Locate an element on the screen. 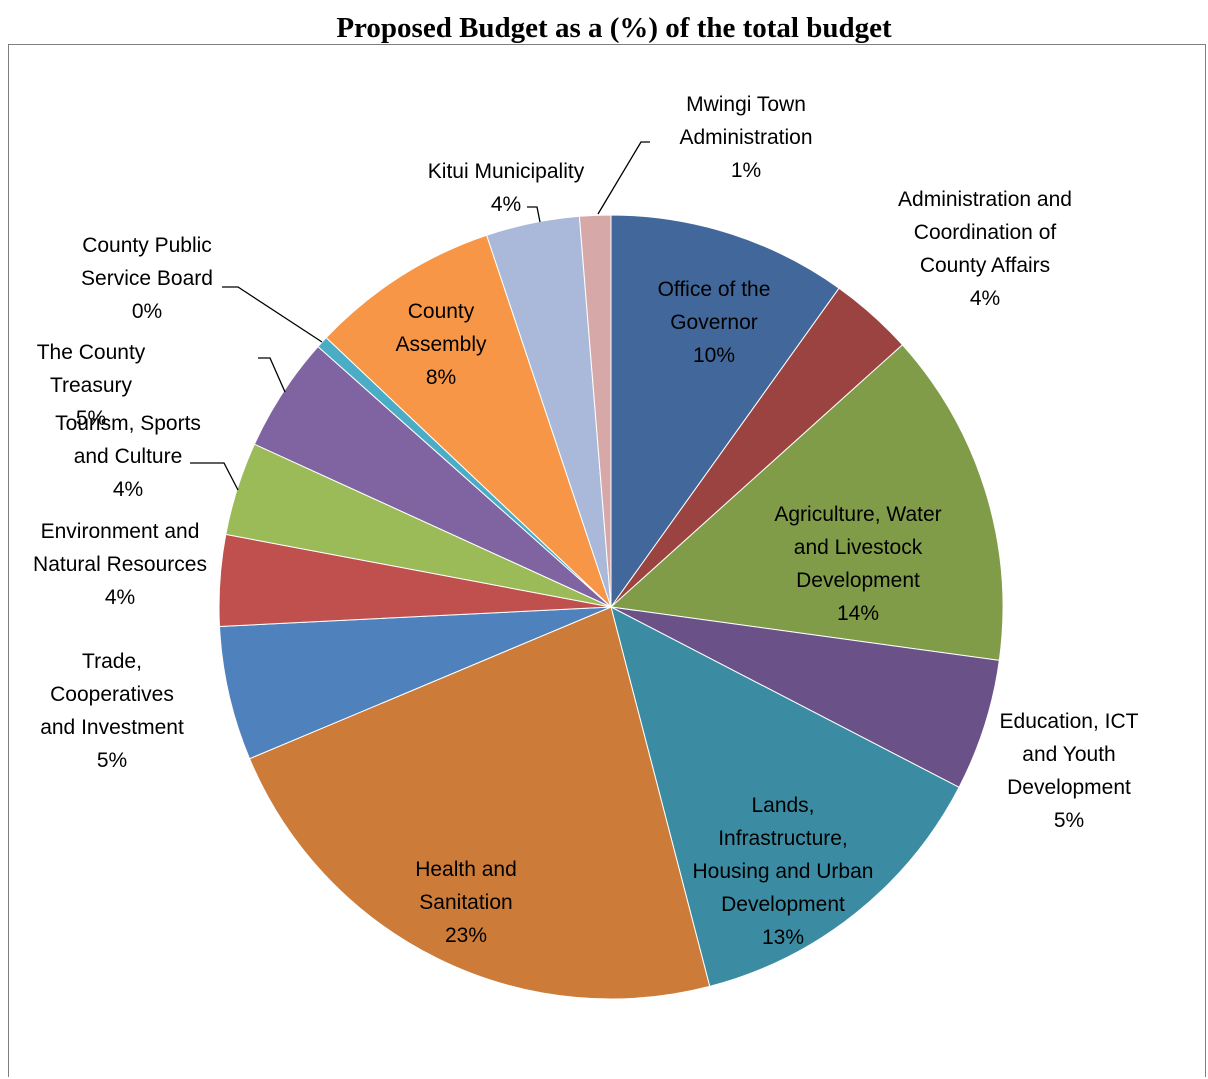 This screenshot has height=1079, width=1208. slice-label-line: Sanitation is located at coordinates (465, 902).